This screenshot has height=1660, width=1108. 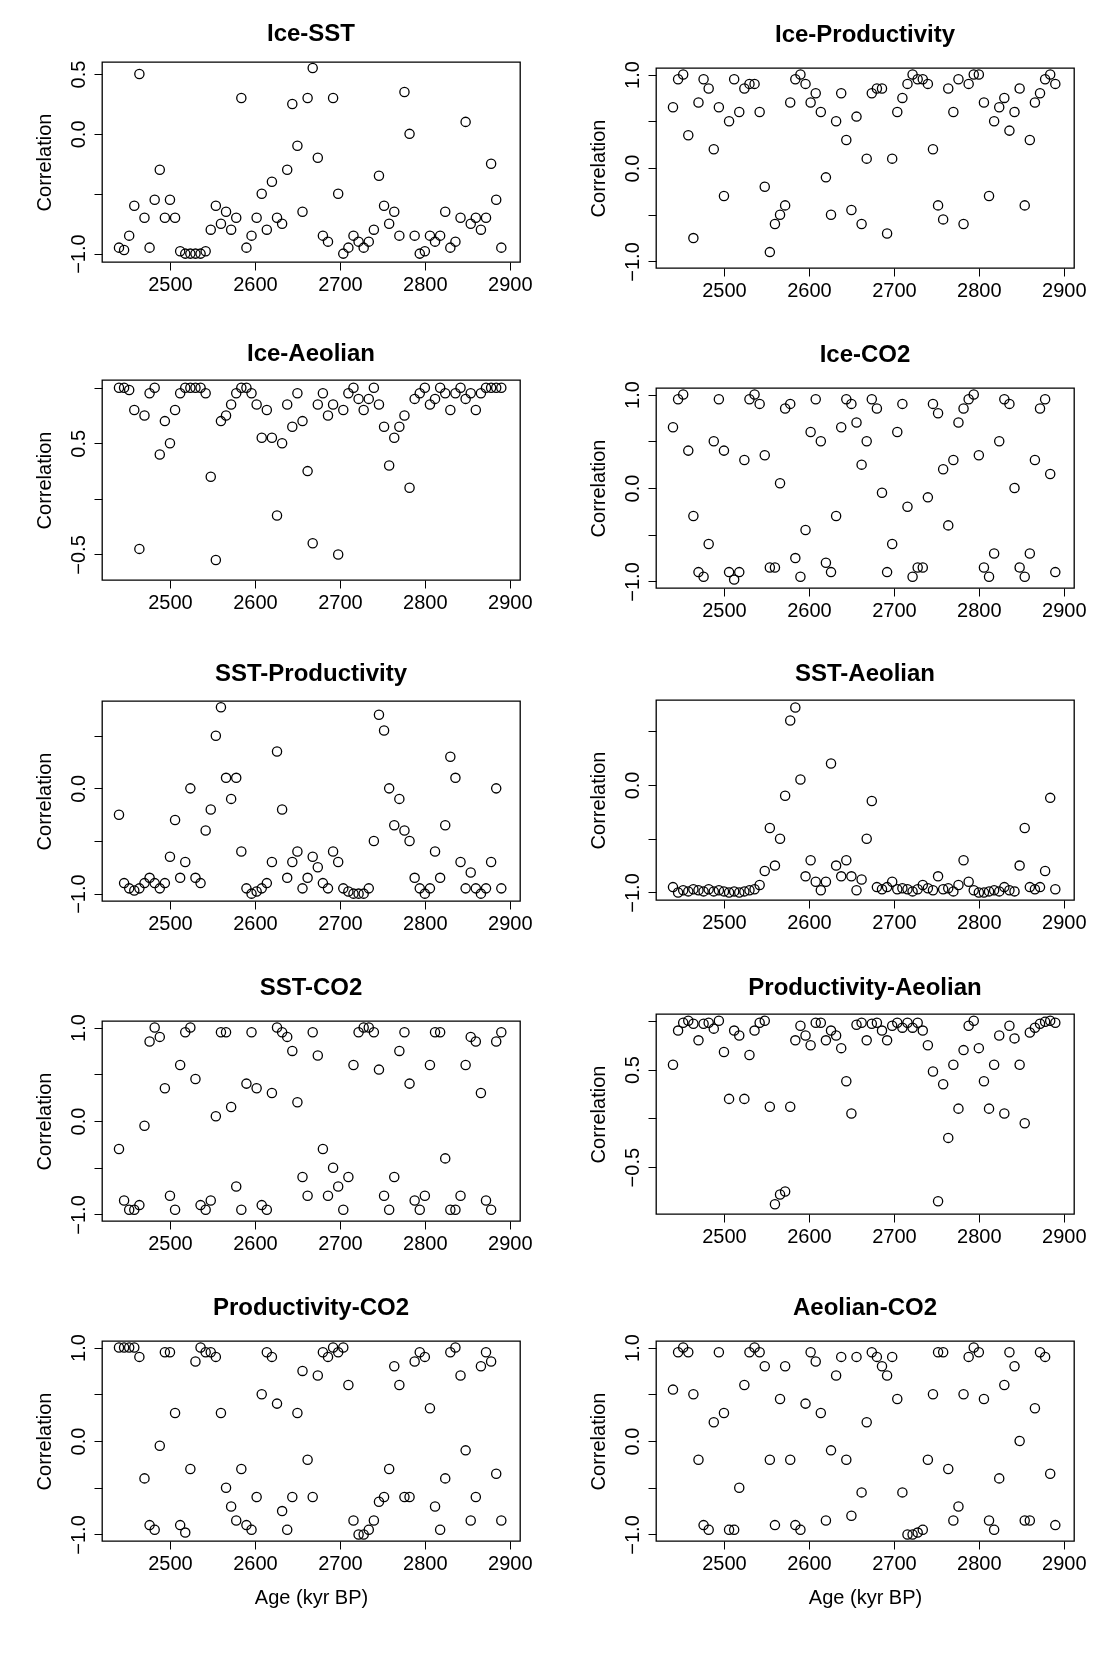 I want to click on chart-title: SST-CO2, so click(x=311, y=986).